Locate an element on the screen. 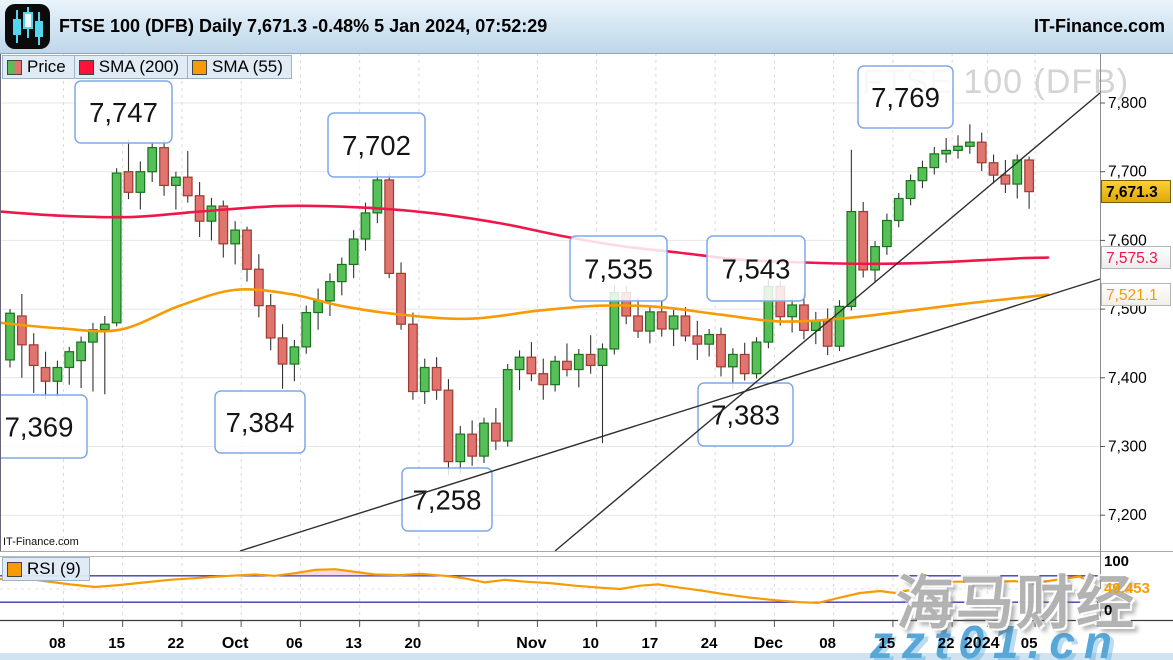 The width and height of the screenshot is (1173, 660). site-watermark: zzt01.cn is located at coordinates (995, 638).